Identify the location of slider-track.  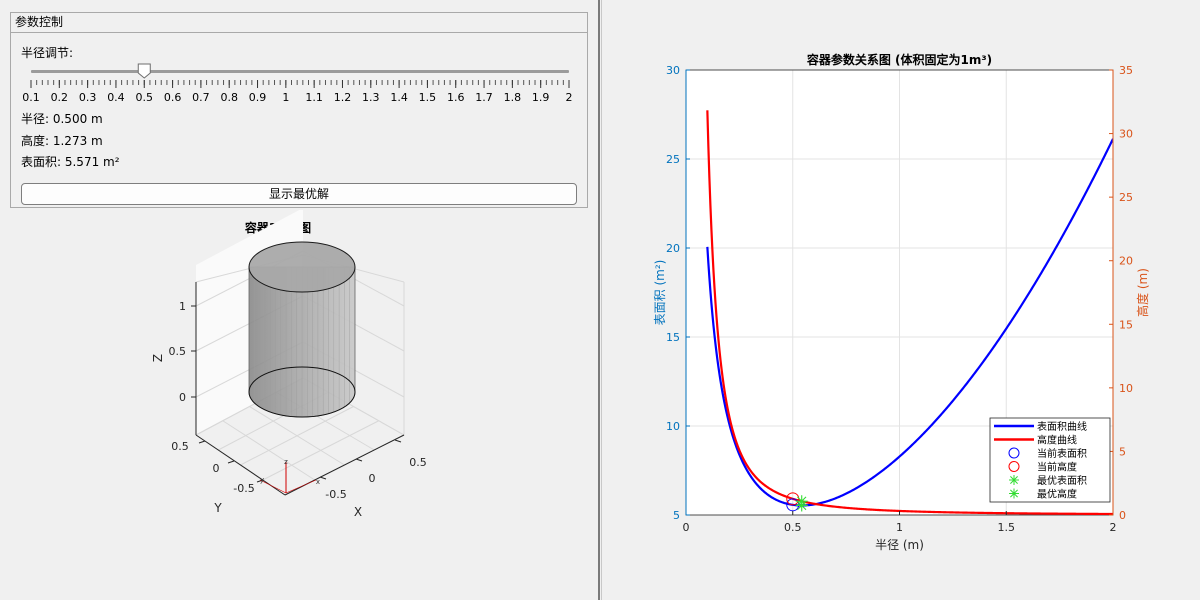
(300, 71).